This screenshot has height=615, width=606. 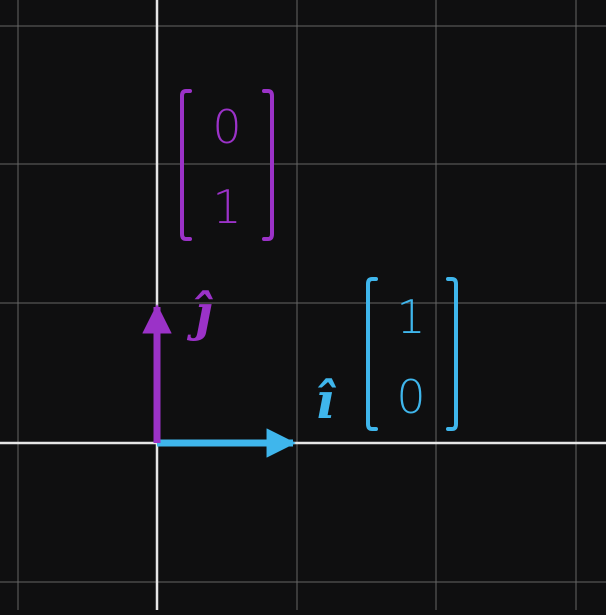 I want to click on i-hat-label: î, so click(x=326, y=400).